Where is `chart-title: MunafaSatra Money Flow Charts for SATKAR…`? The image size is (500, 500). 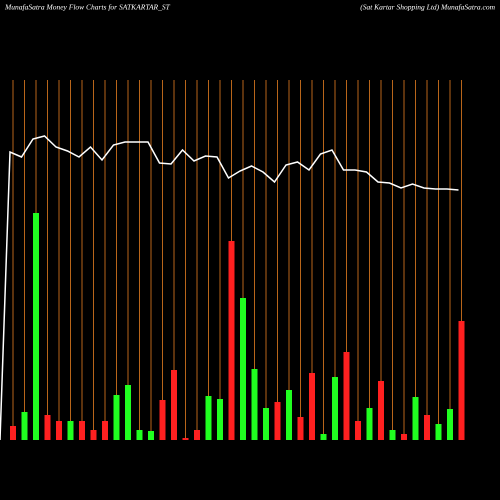
chart-title: MunafaSatra Money Flow Charts for SATKAR… is located at coordinates (87, 7).